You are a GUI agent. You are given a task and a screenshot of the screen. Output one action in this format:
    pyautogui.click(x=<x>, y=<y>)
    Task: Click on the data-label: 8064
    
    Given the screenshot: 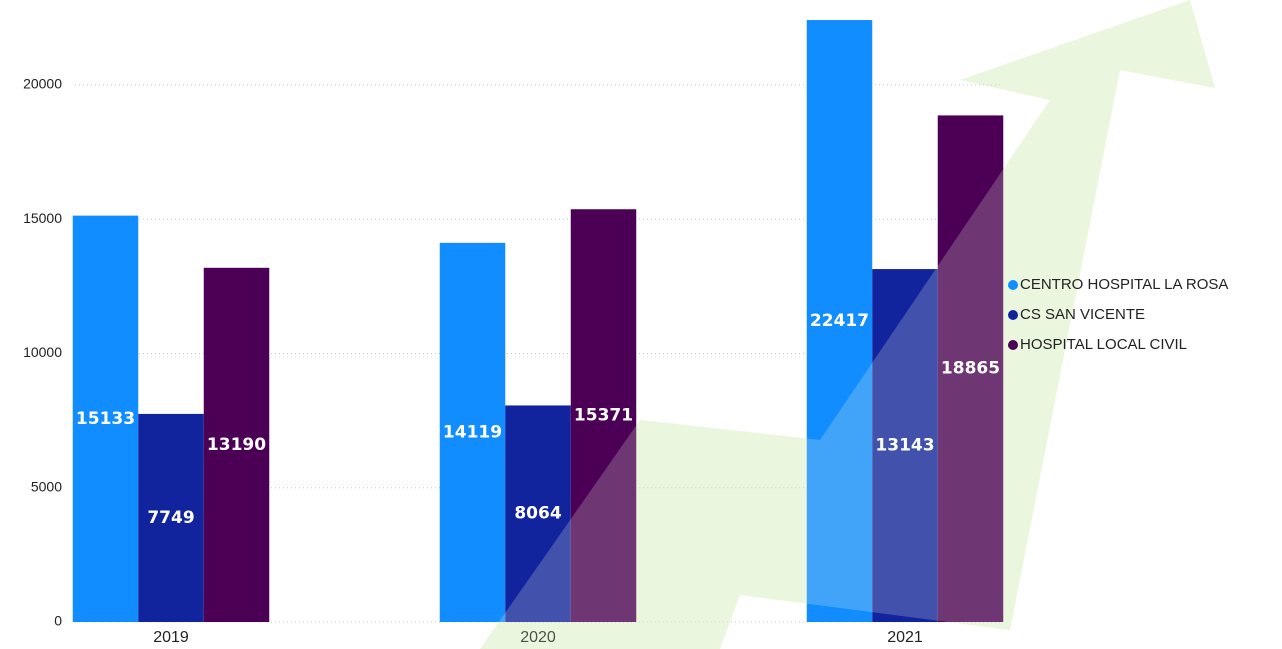 What is the action you would take?
    pyautogui.click(x=537, y=514)
    